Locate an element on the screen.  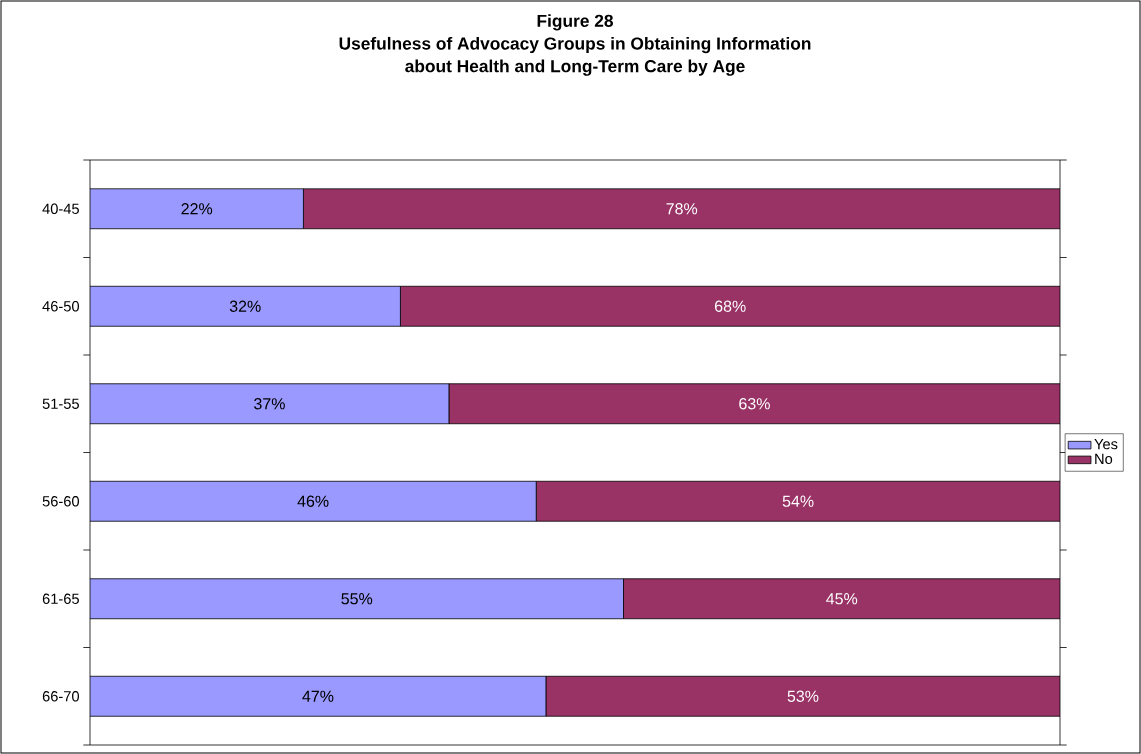
legend-label: No is located at coordinates (1104, 459).